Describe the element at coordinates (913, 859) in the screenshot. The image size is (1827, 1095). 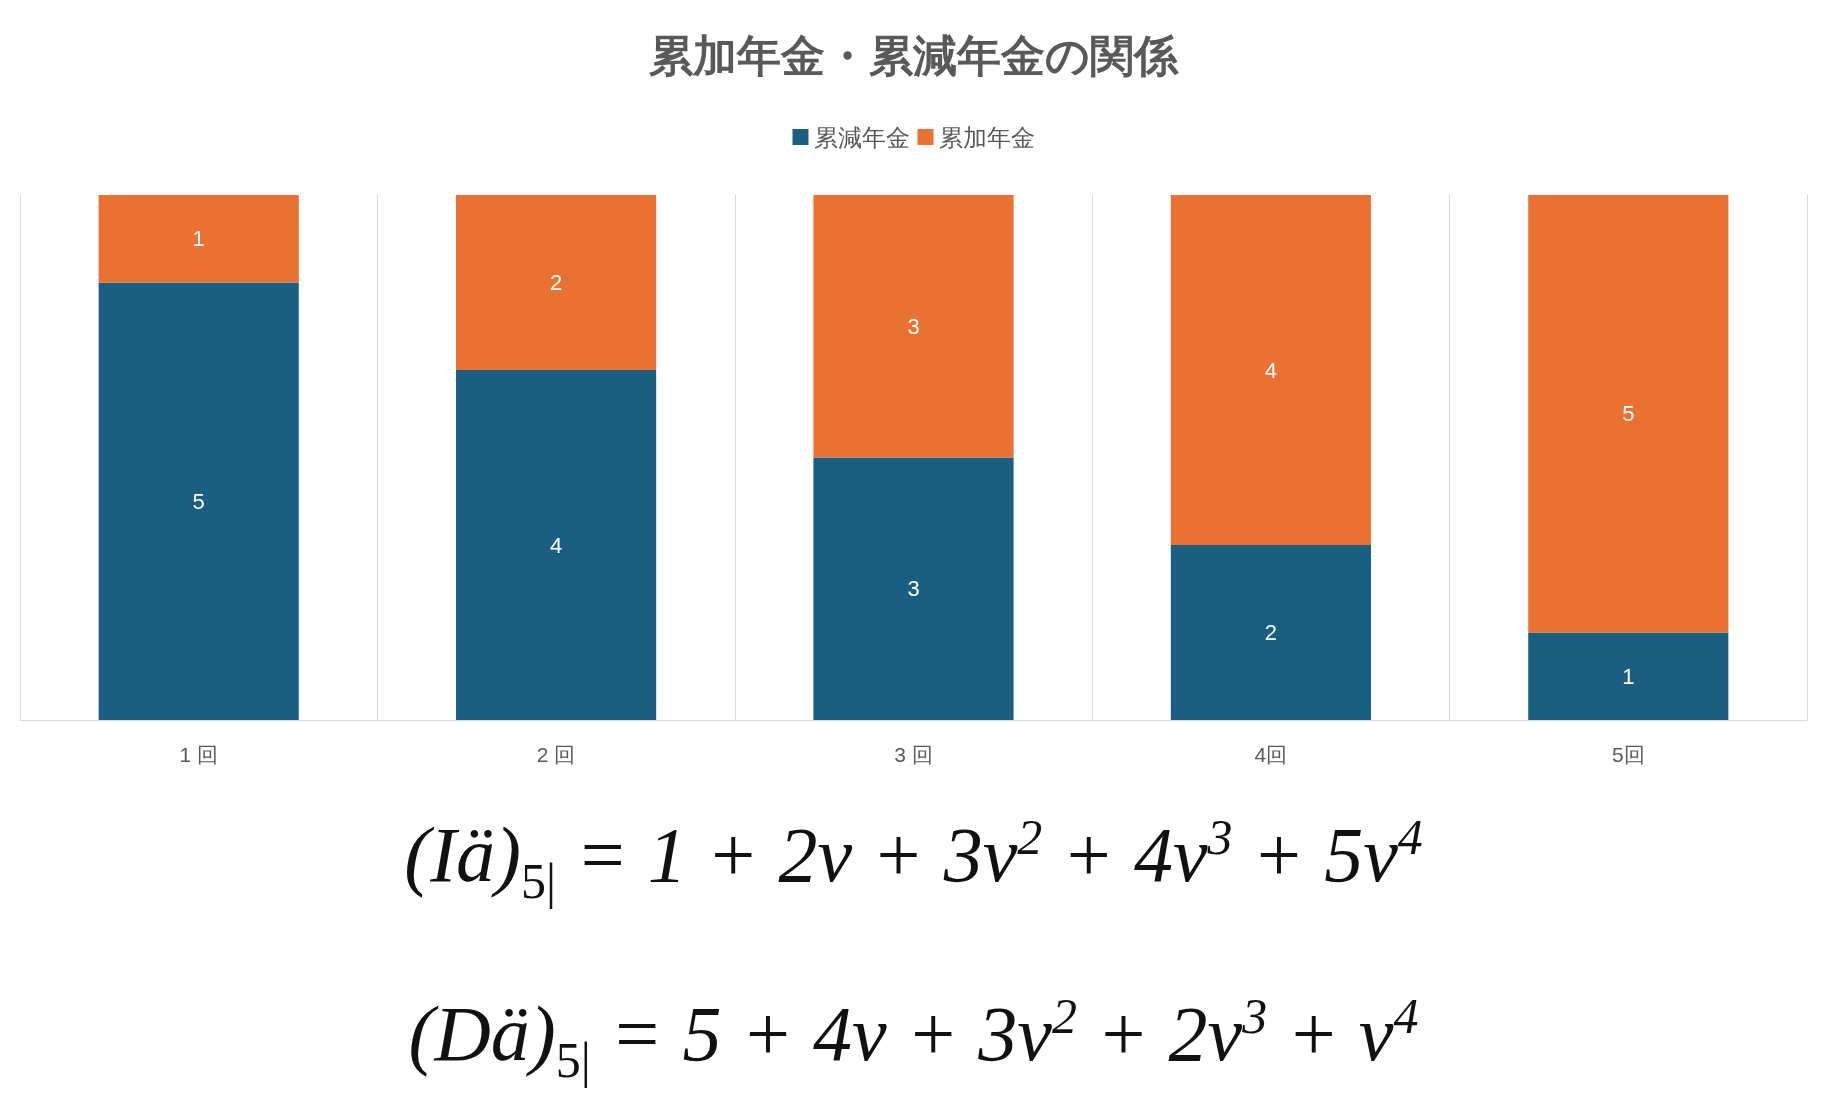
I see `text: (Iä)$_{5|}$ = 1 + 2v + 3v$^{2}$ + 4v$^{3}$ + 5v$^{4}$` at that location.